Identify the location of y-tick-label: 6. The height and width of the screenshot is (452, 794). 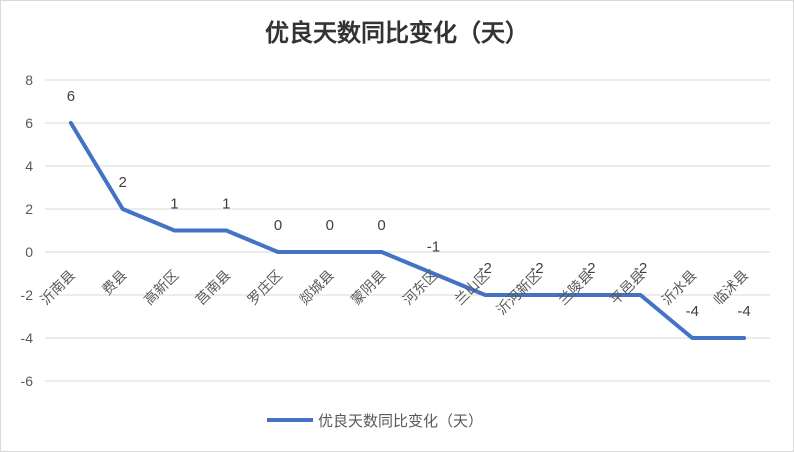
(29, 123).